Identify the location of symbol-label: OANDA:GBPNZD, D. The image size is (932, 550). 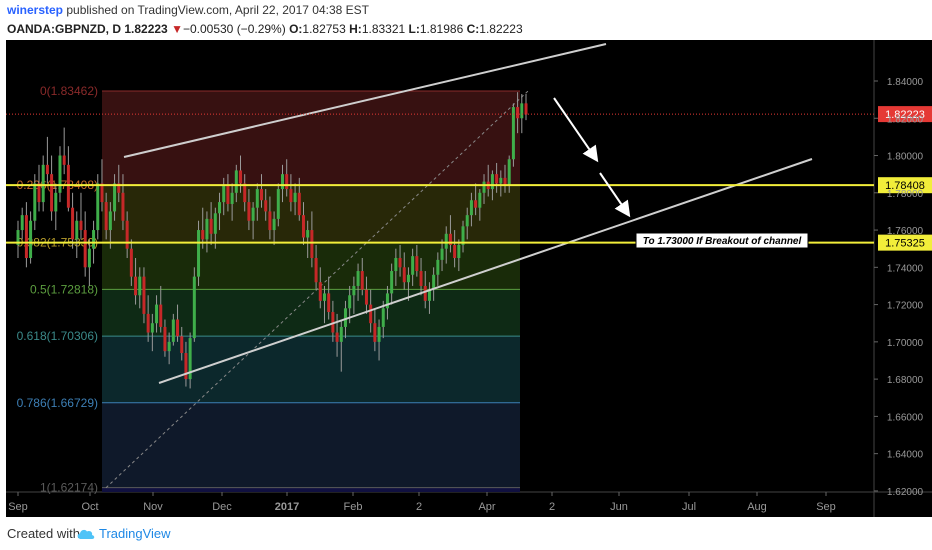
(64, 29).